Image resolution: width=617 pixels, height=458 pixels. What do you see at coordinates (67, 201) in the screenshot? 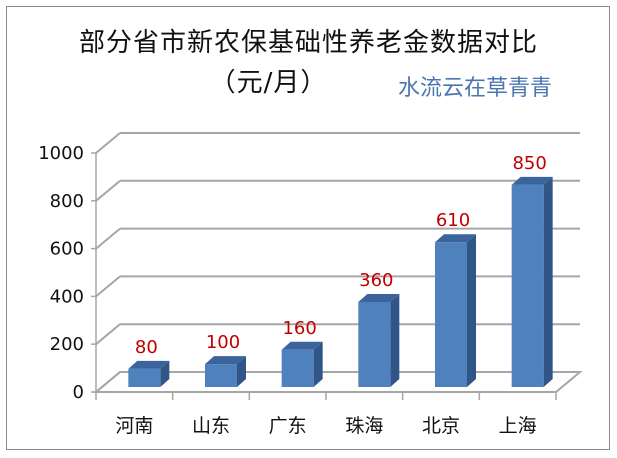
I see `y-tick-label: 800` at bounding box center [67, 201].